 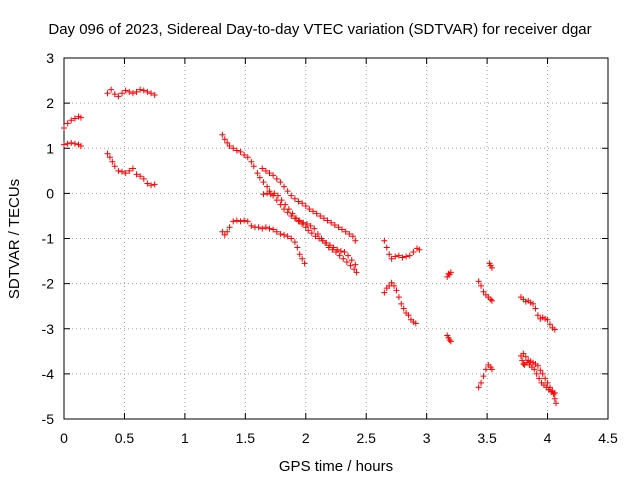 What do you see at coordinates (48, 238) in the screenshot?
I see `y-tick-labels: -5 -4 -3 -2 -1 0 1 2 3` at bounding box center [48, 238].